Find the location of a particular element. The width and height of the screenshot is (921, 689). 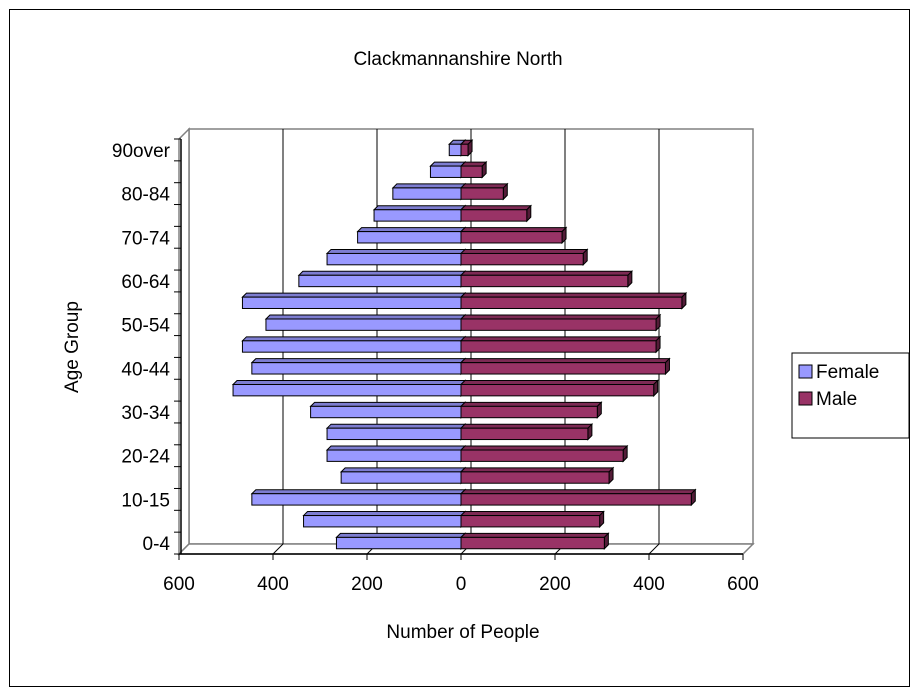

y-tick-label: 70-74 is located at coordinates (145, 238).